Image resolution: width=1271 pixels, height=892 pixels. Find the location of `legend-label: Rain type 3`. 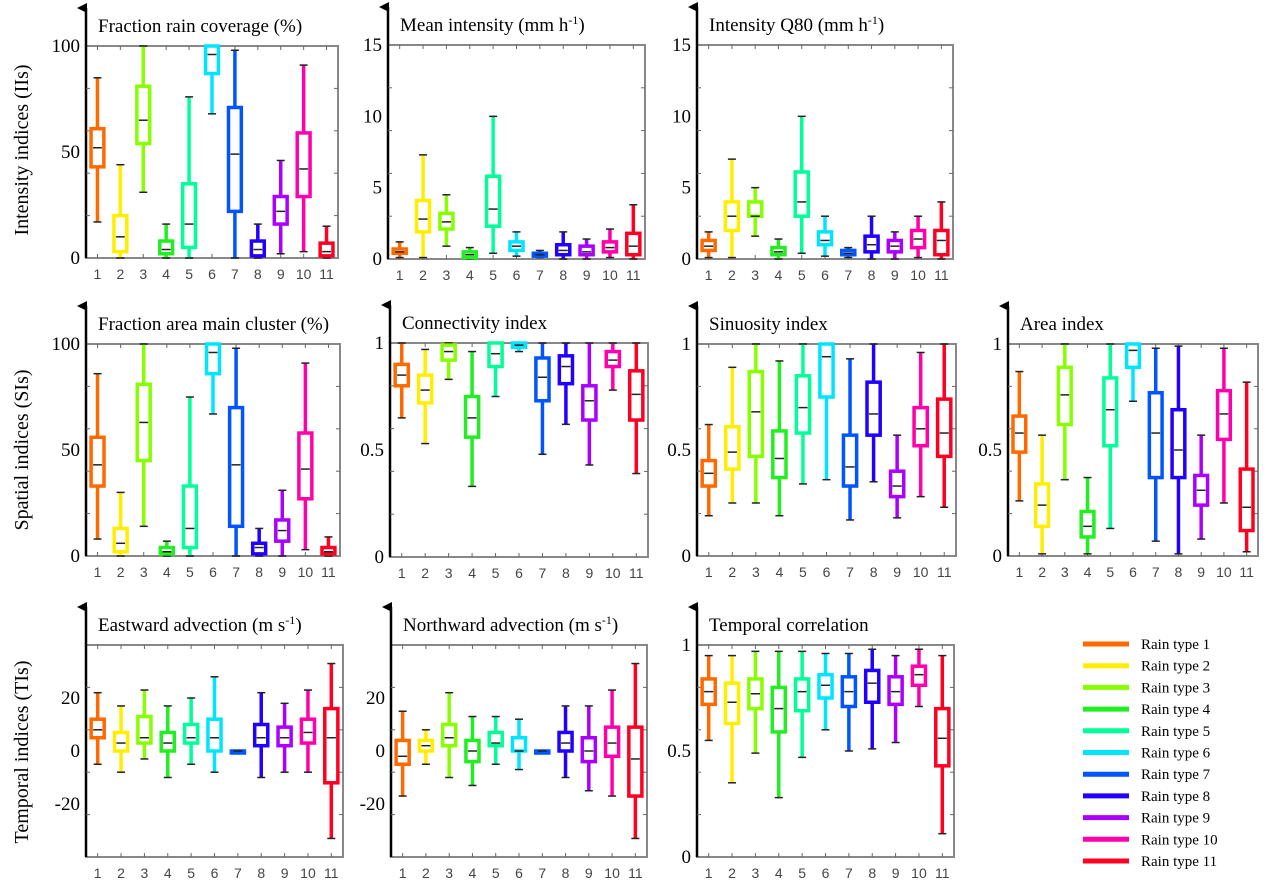

legend-label: Rain type 3 is located at coordinates (1175, 688).